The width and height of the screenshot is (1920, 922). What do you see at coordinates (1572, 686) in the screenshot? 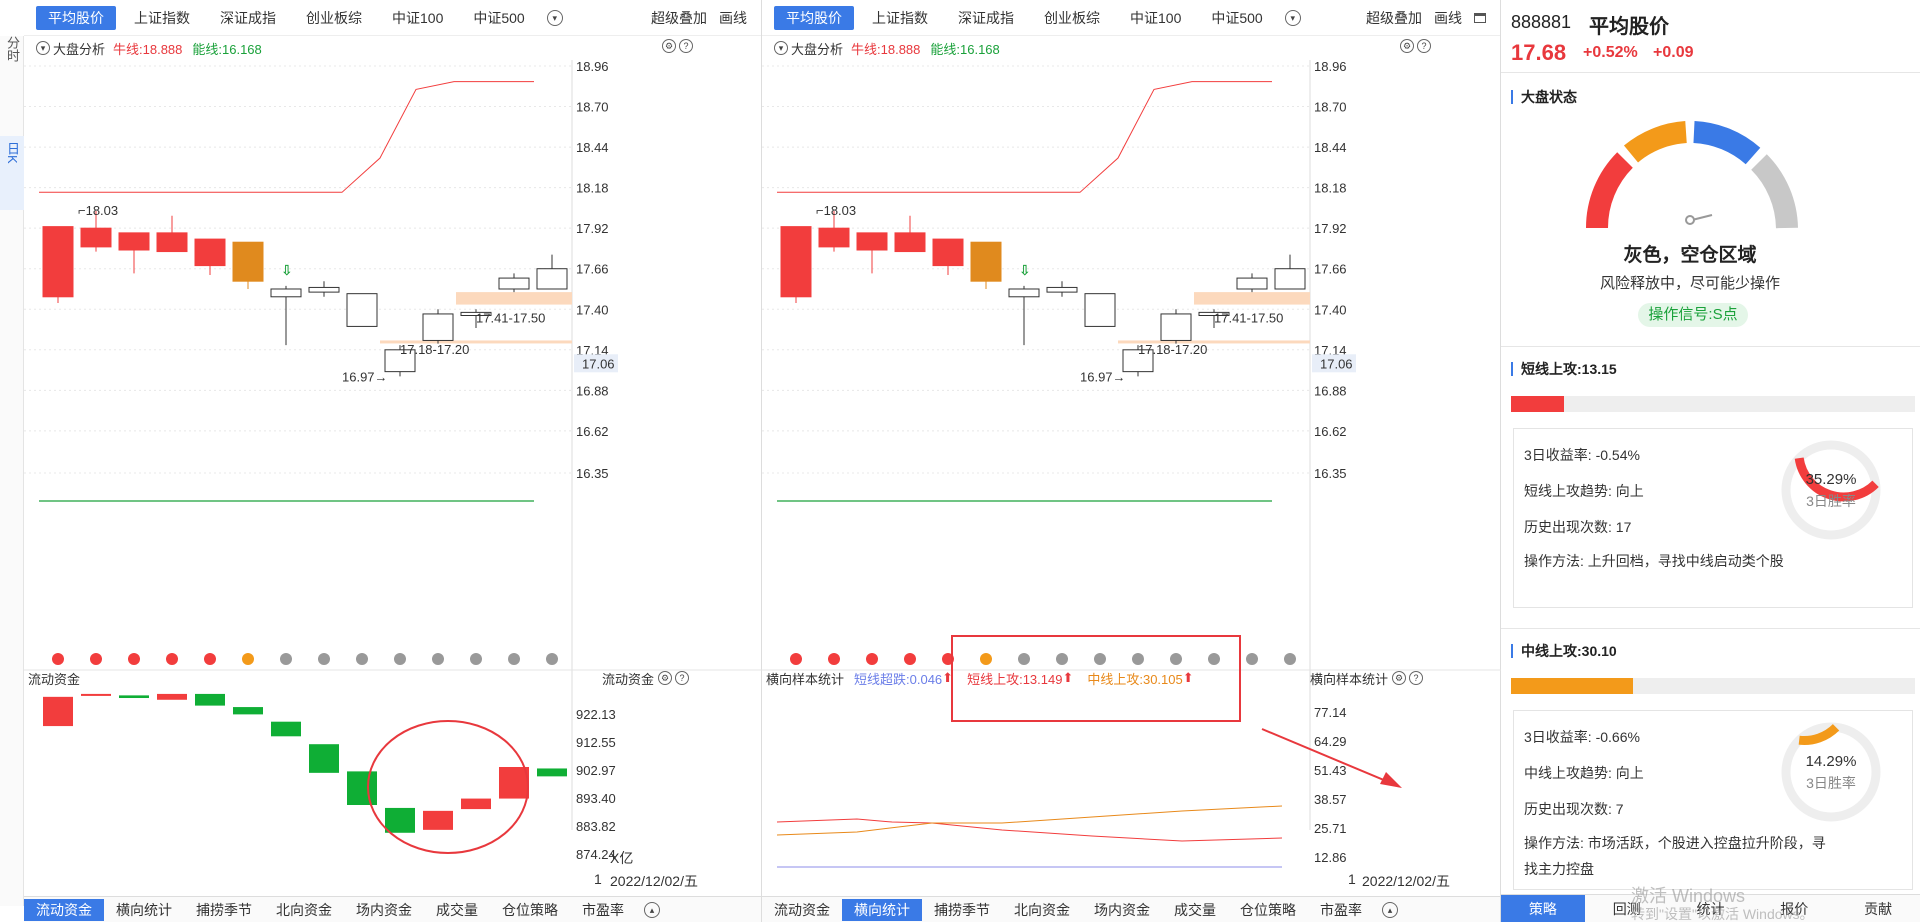
I see `mid-attack-bar-fill` at bounding box center [1572, 686].